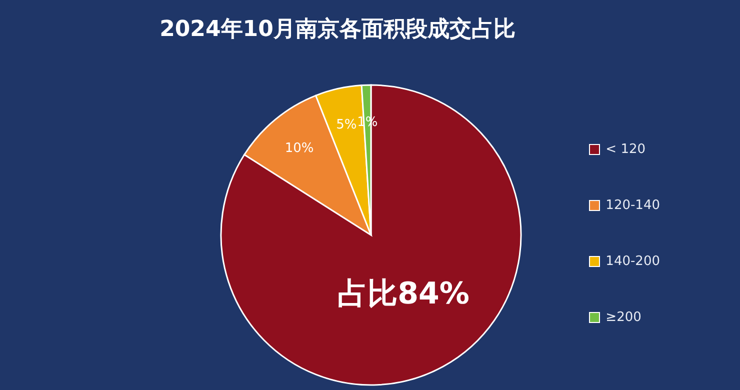 Image resolution: width=740 pixels, height=390 pixels. Describe the element at coordinates (337, 30) in the screenshot. I see `chart-title: 2024年10月南京各面积段成交占比` at that location.